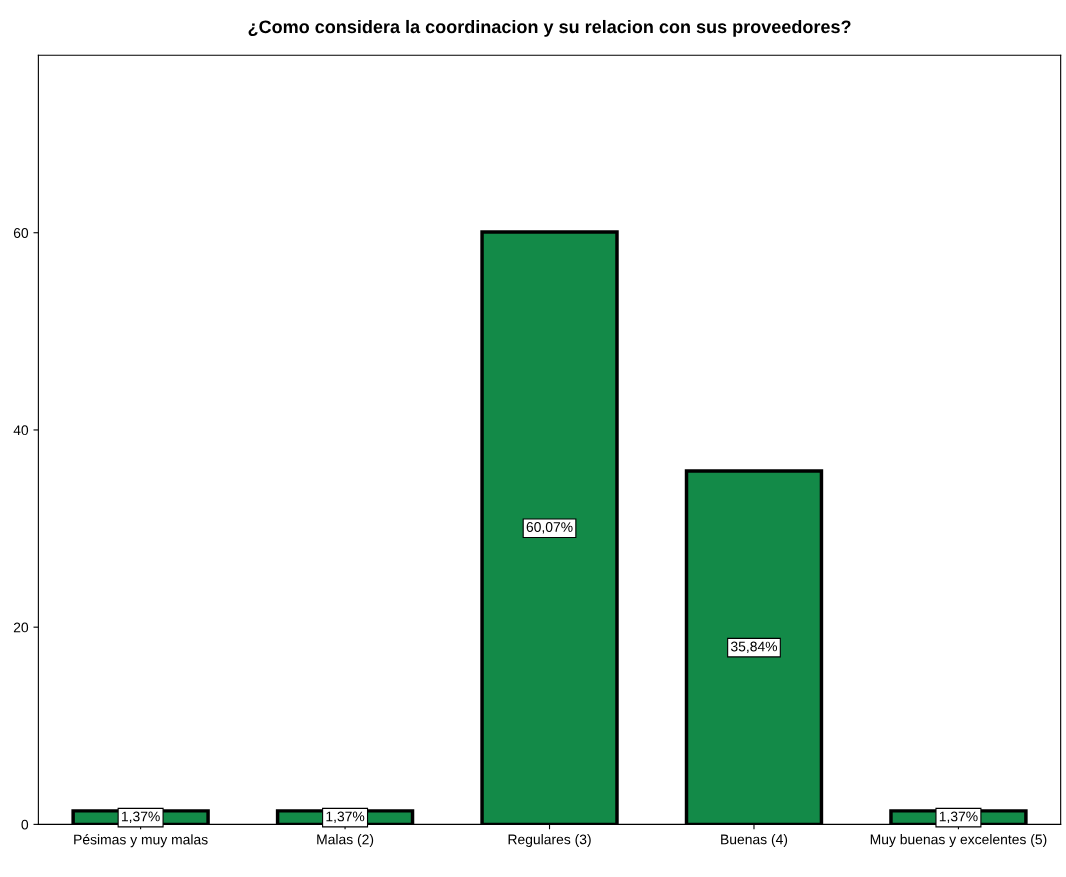  I want to click on y-tick-label: 40, so click(21, 430).